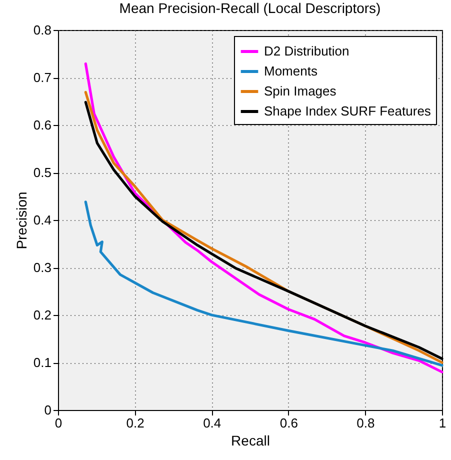  I want to click on y-tick-label: 0.7, so click(42, 77).